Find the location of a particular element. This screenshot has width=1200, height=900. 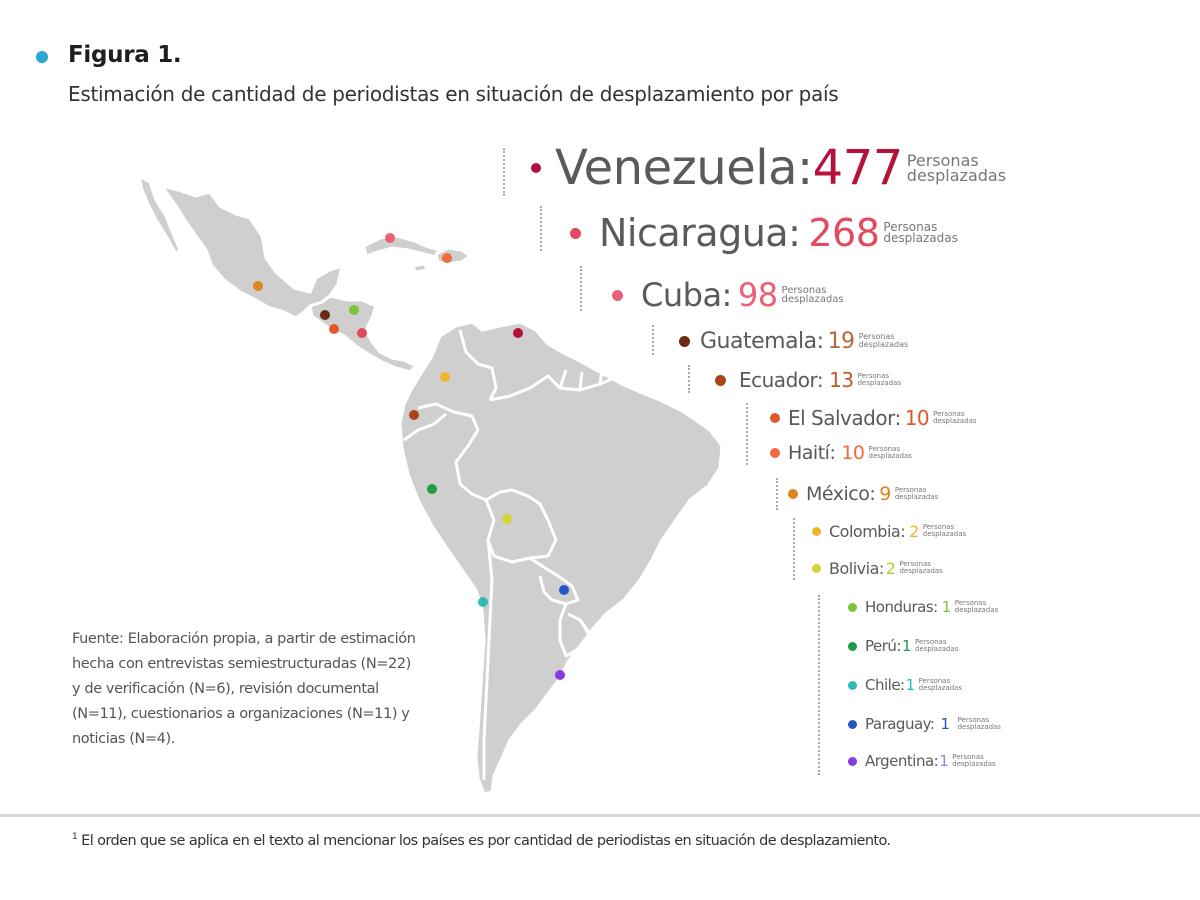

legend-entry-cuba: Cuba: 98 Personas desplazadas is located at coordinates (728, 295).